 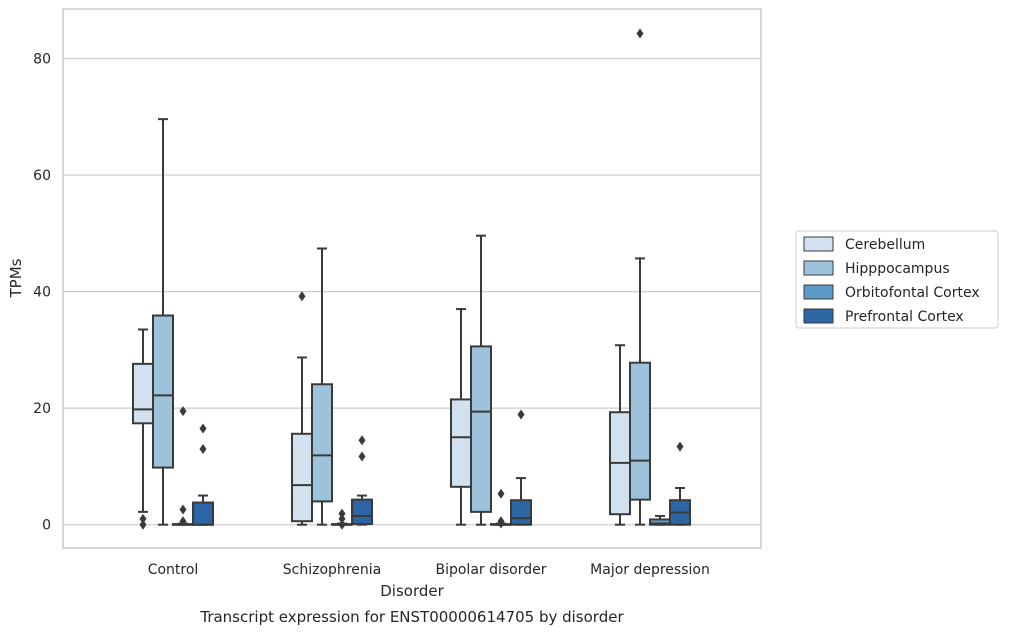 I want to click on y-axis-title: TPMs, so click(x=16, y=278).